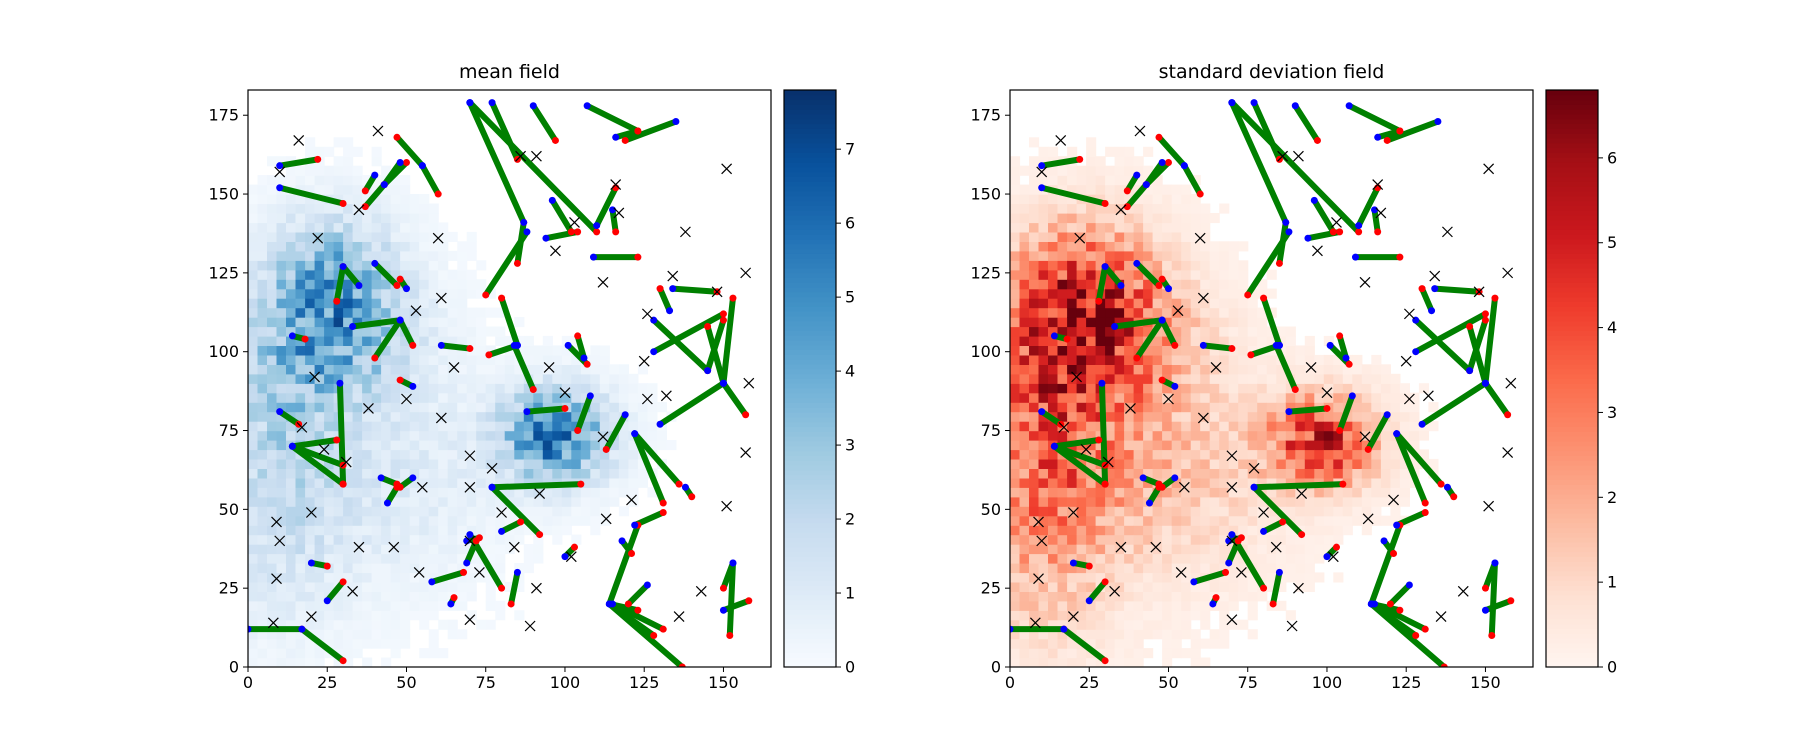 This screenshot has width=1800, height=750. I want to click on y-tick-label: 100, so click(985, 351).